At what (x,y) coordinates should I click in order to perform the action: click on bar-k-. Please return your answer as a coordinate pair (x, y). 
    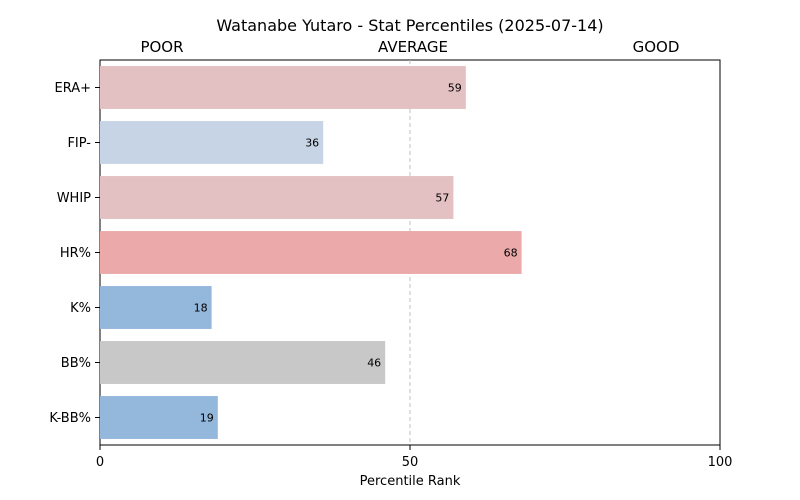
    Looking at the image, I should click on (156, 307).